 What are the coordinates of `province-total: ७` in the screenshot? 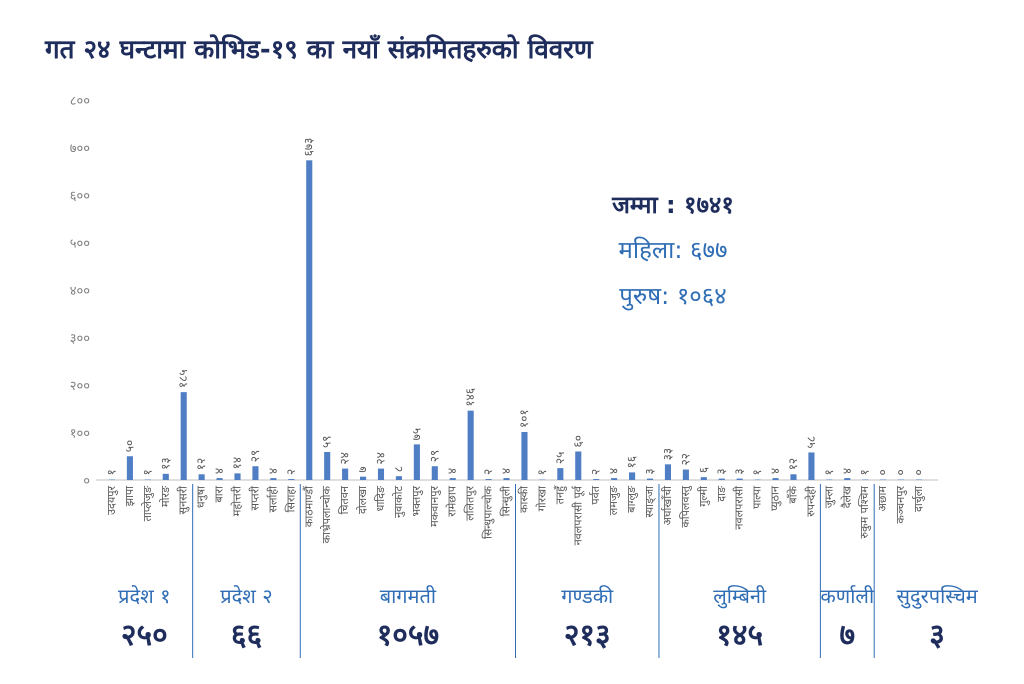 It's located at (847, 635).